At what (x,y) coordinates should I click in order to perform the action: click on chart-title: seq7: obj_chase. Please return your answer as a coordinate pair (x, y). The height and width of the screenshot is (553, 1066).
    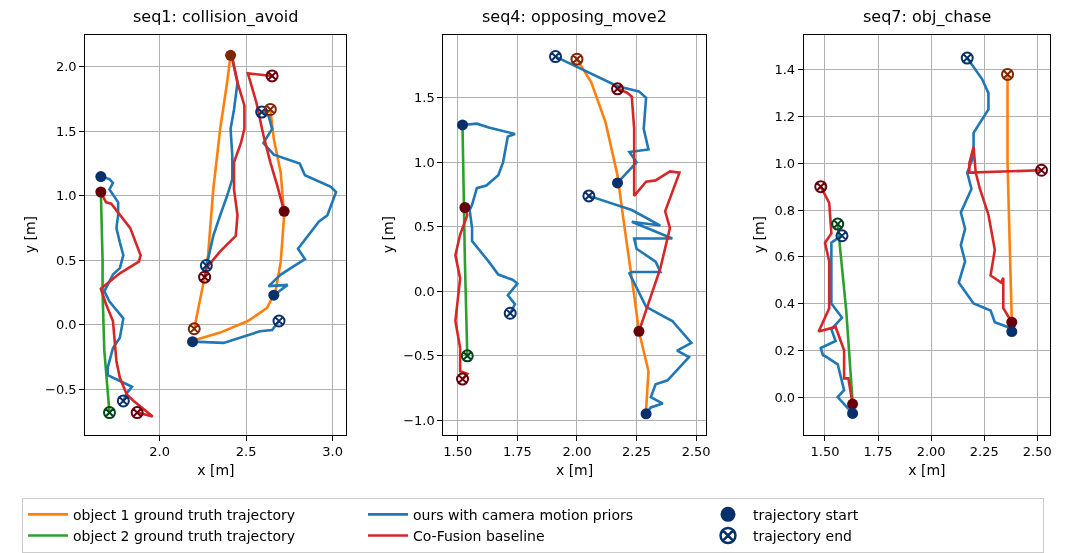
    Looking at the image, I should click on (927, 17).